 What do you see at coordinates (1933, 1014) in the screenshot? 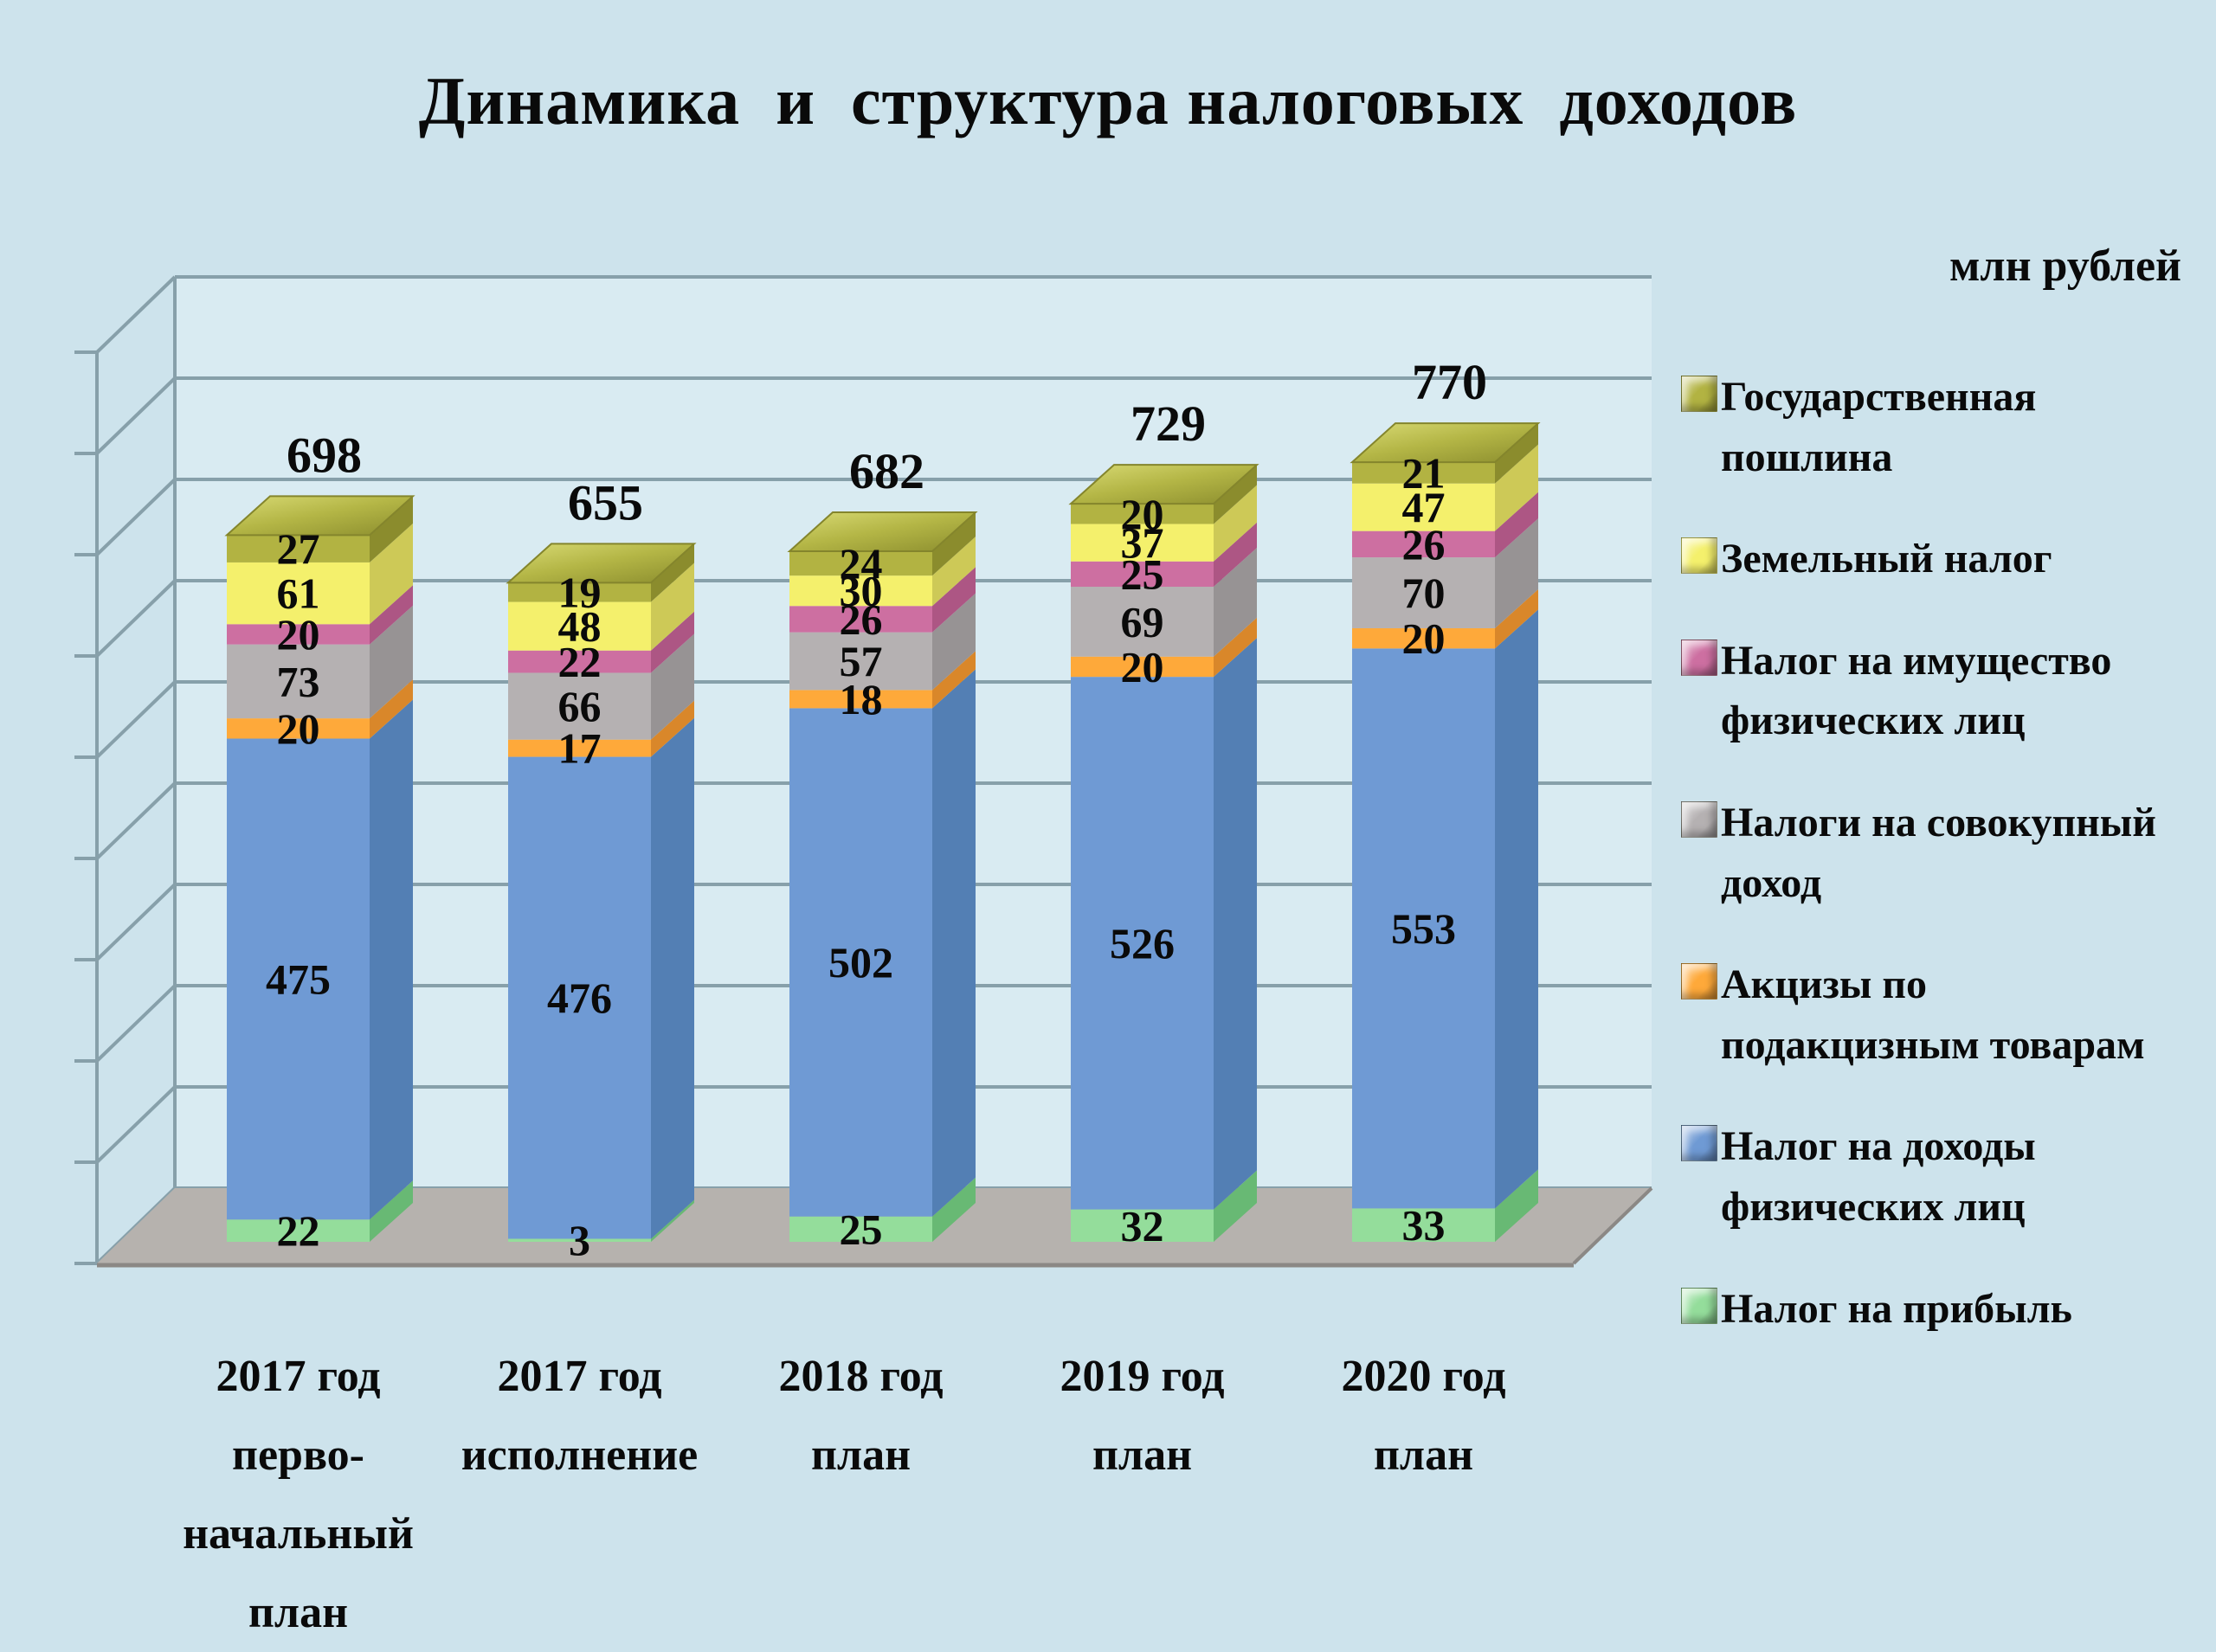
I see `legend-label: Акцизы по подакцизным товарам` at bounding box center [1933, 1014].